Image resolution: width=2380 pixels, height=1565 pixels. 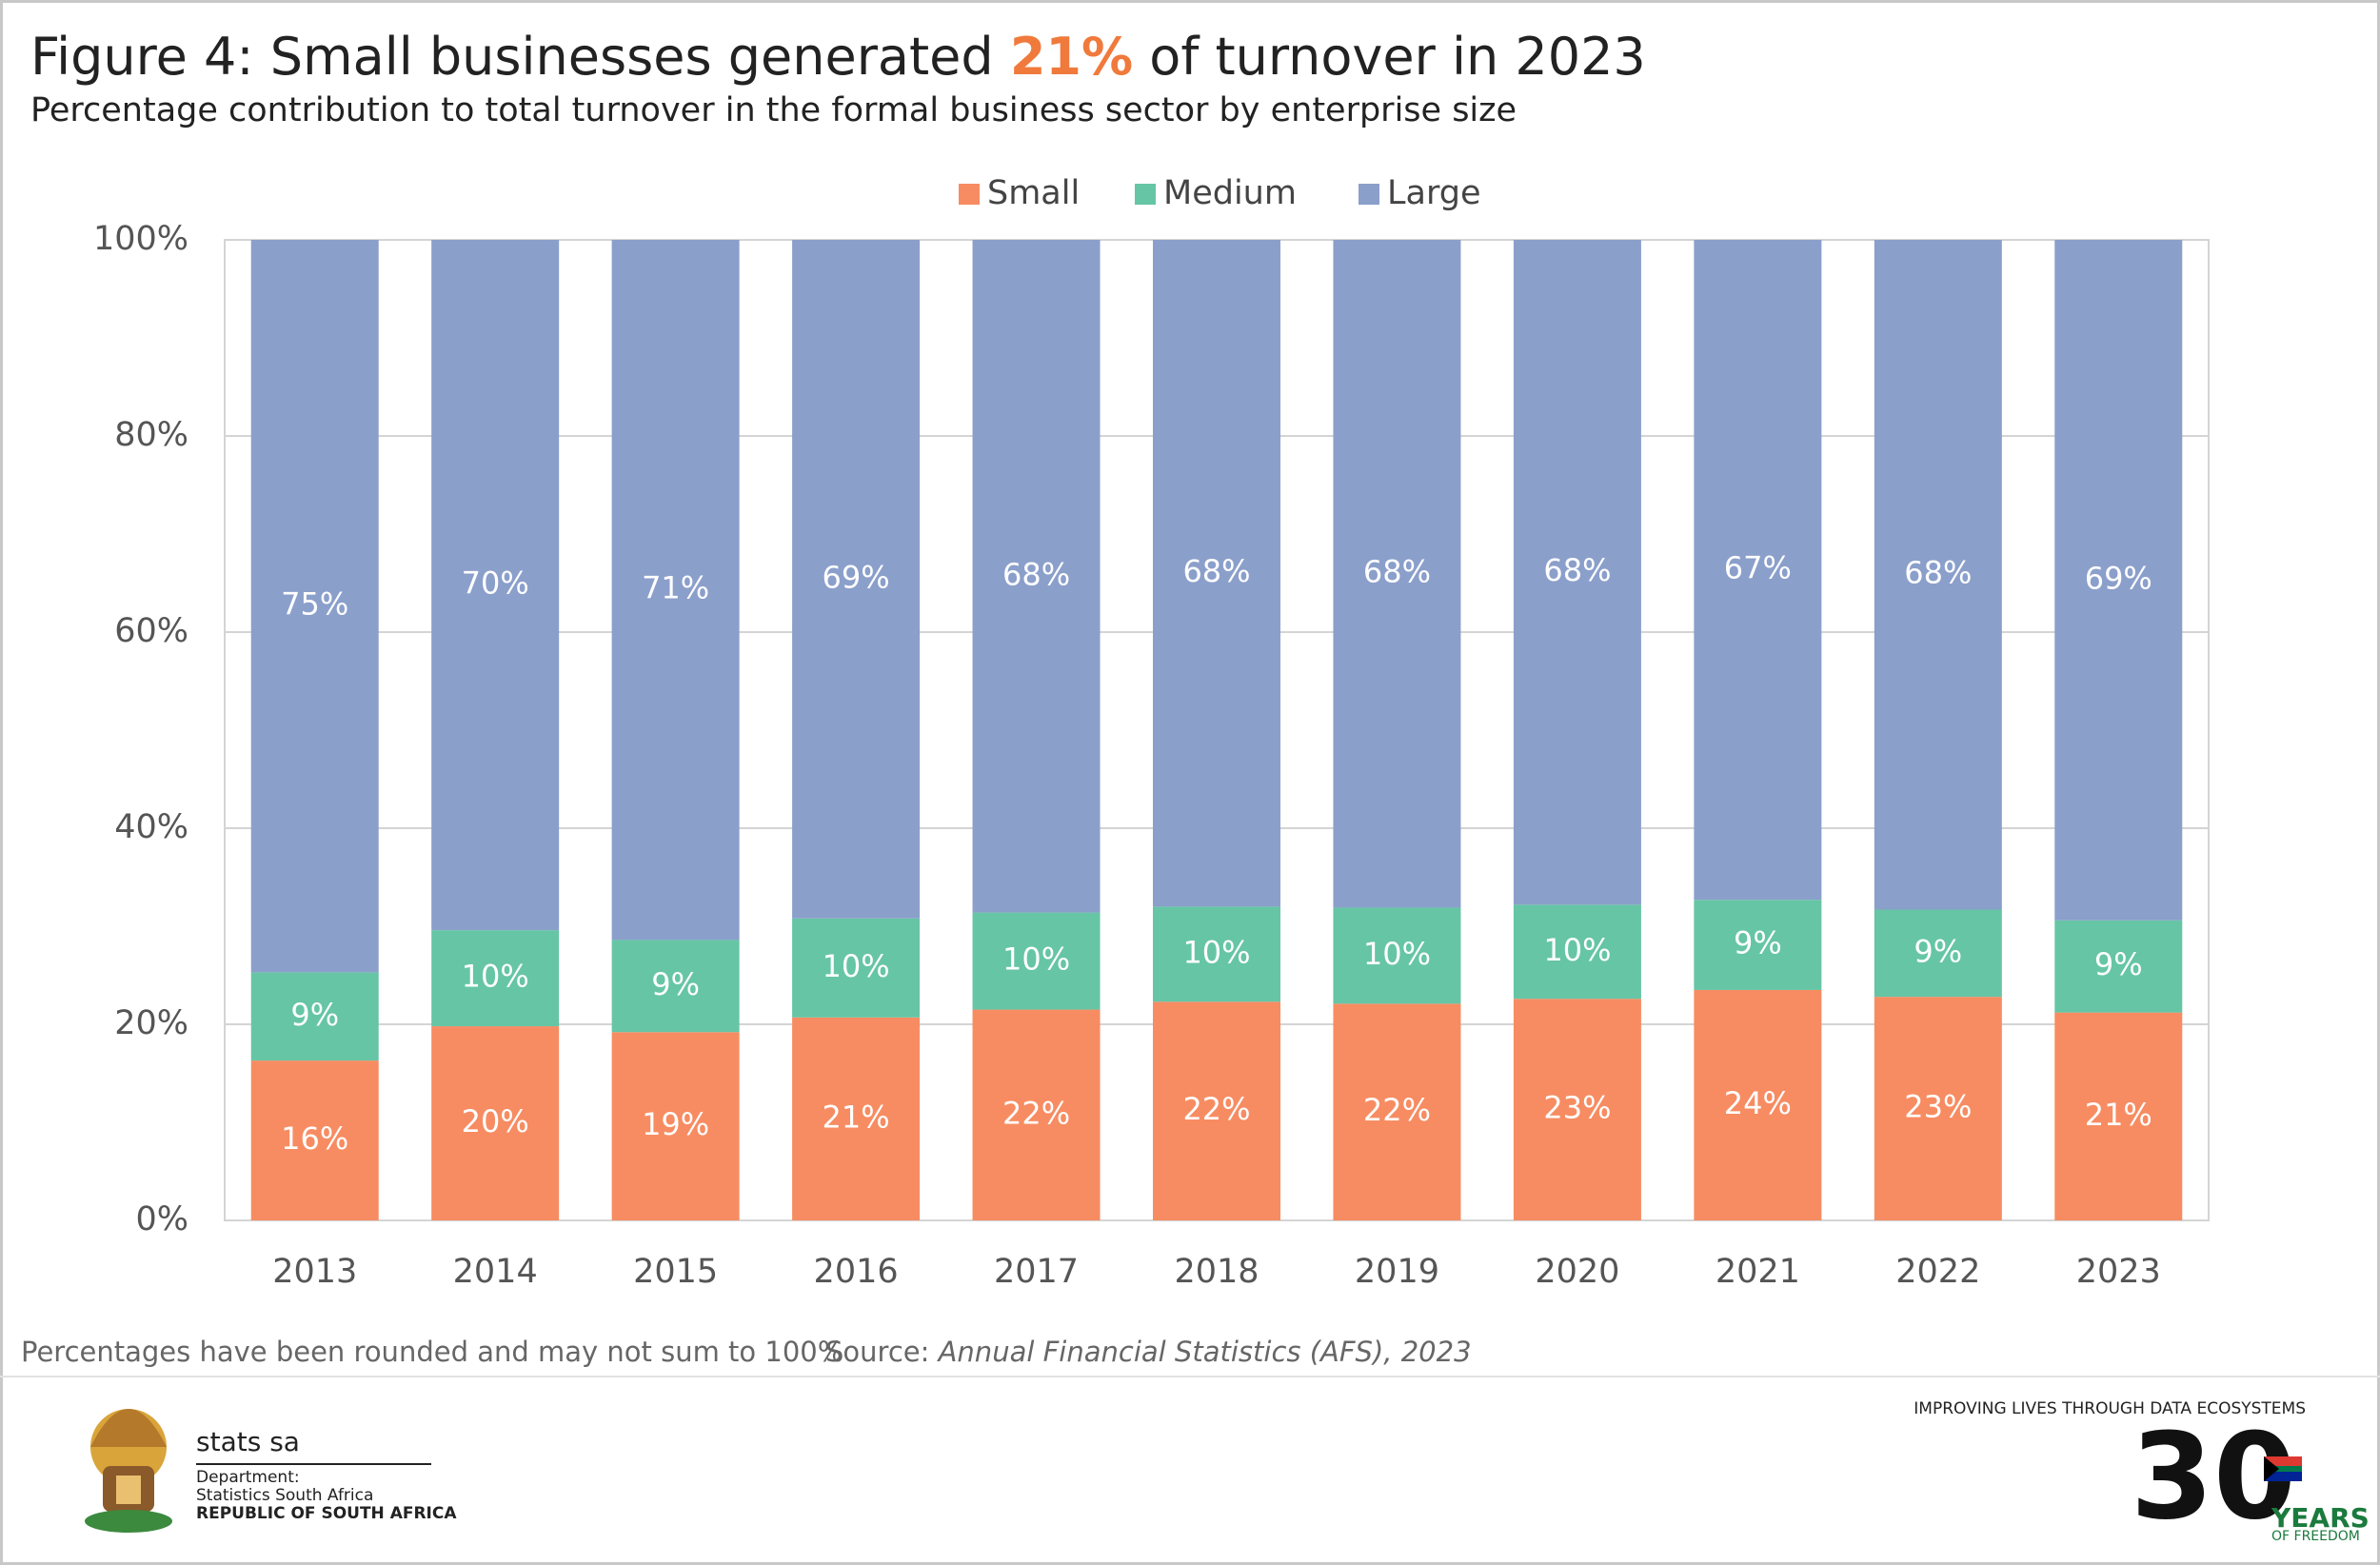 I want to click on dept-name: Statistics South Africa, so click(x=284, y=1495).